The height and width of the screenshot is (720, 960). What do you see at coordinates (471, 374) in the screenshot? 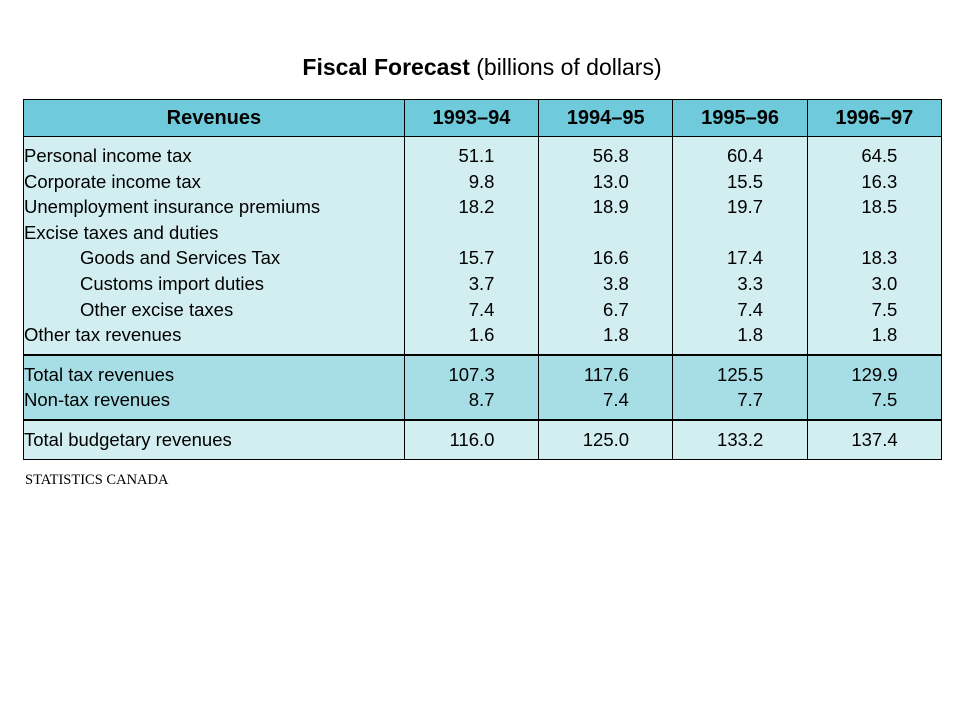
I see `cell-value: 107.3` at bounding box center [471, 374].